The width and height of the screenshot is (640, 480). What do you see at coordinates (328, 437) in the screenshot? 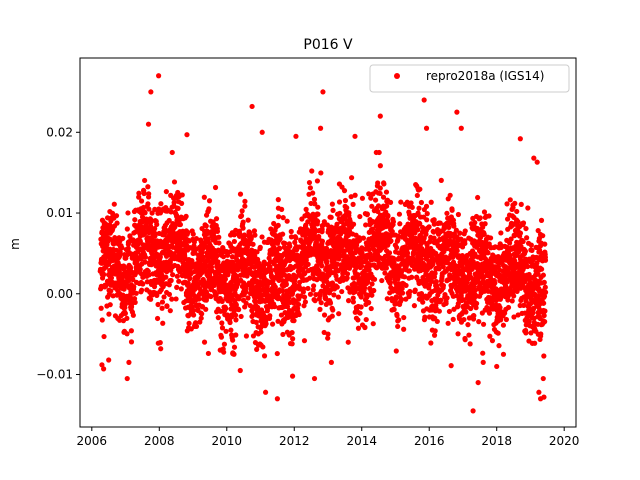
I see `x-axis-ticks: 2006 2008 2010 2012 2014 2016 2018 2020` at bounding box center [328, 437].